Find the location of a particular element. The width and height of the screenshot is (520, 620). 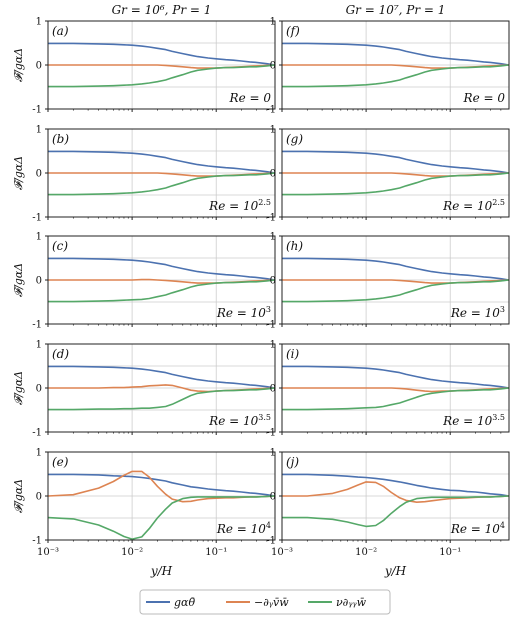

panel-label: (i) is located at coordinates (293, 354).